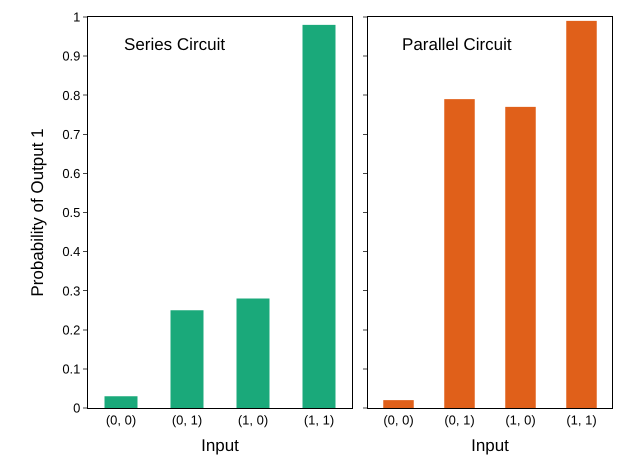  What do you see at coordinates (76, 17) in the screenshot?
I see `y-tick-label: 1` at bounding box center [76, 17].